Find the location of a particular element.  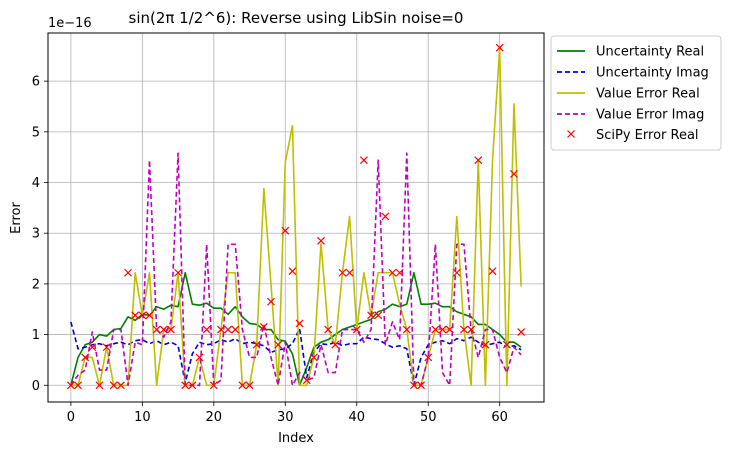

series-line-uncertainty-imag is located at coordinates (296, 354).